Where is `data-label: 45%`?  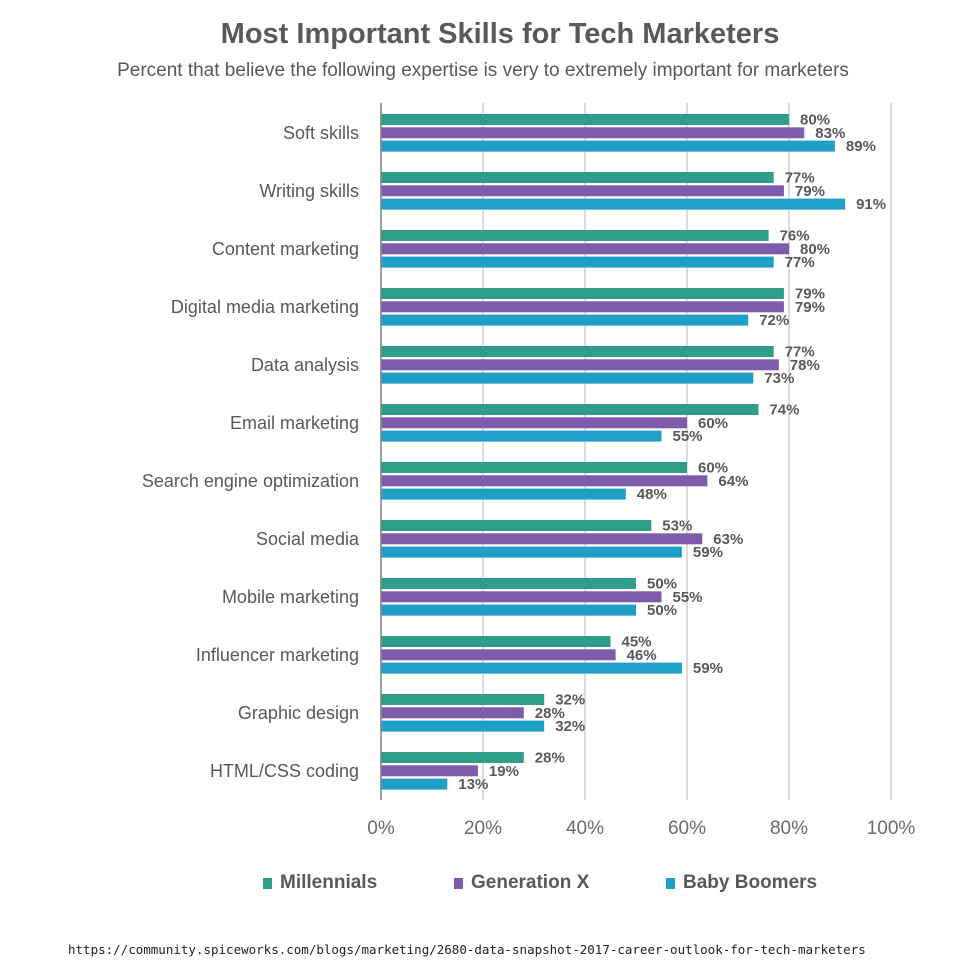
data-label: 45% is located at coordinates (637, 642).